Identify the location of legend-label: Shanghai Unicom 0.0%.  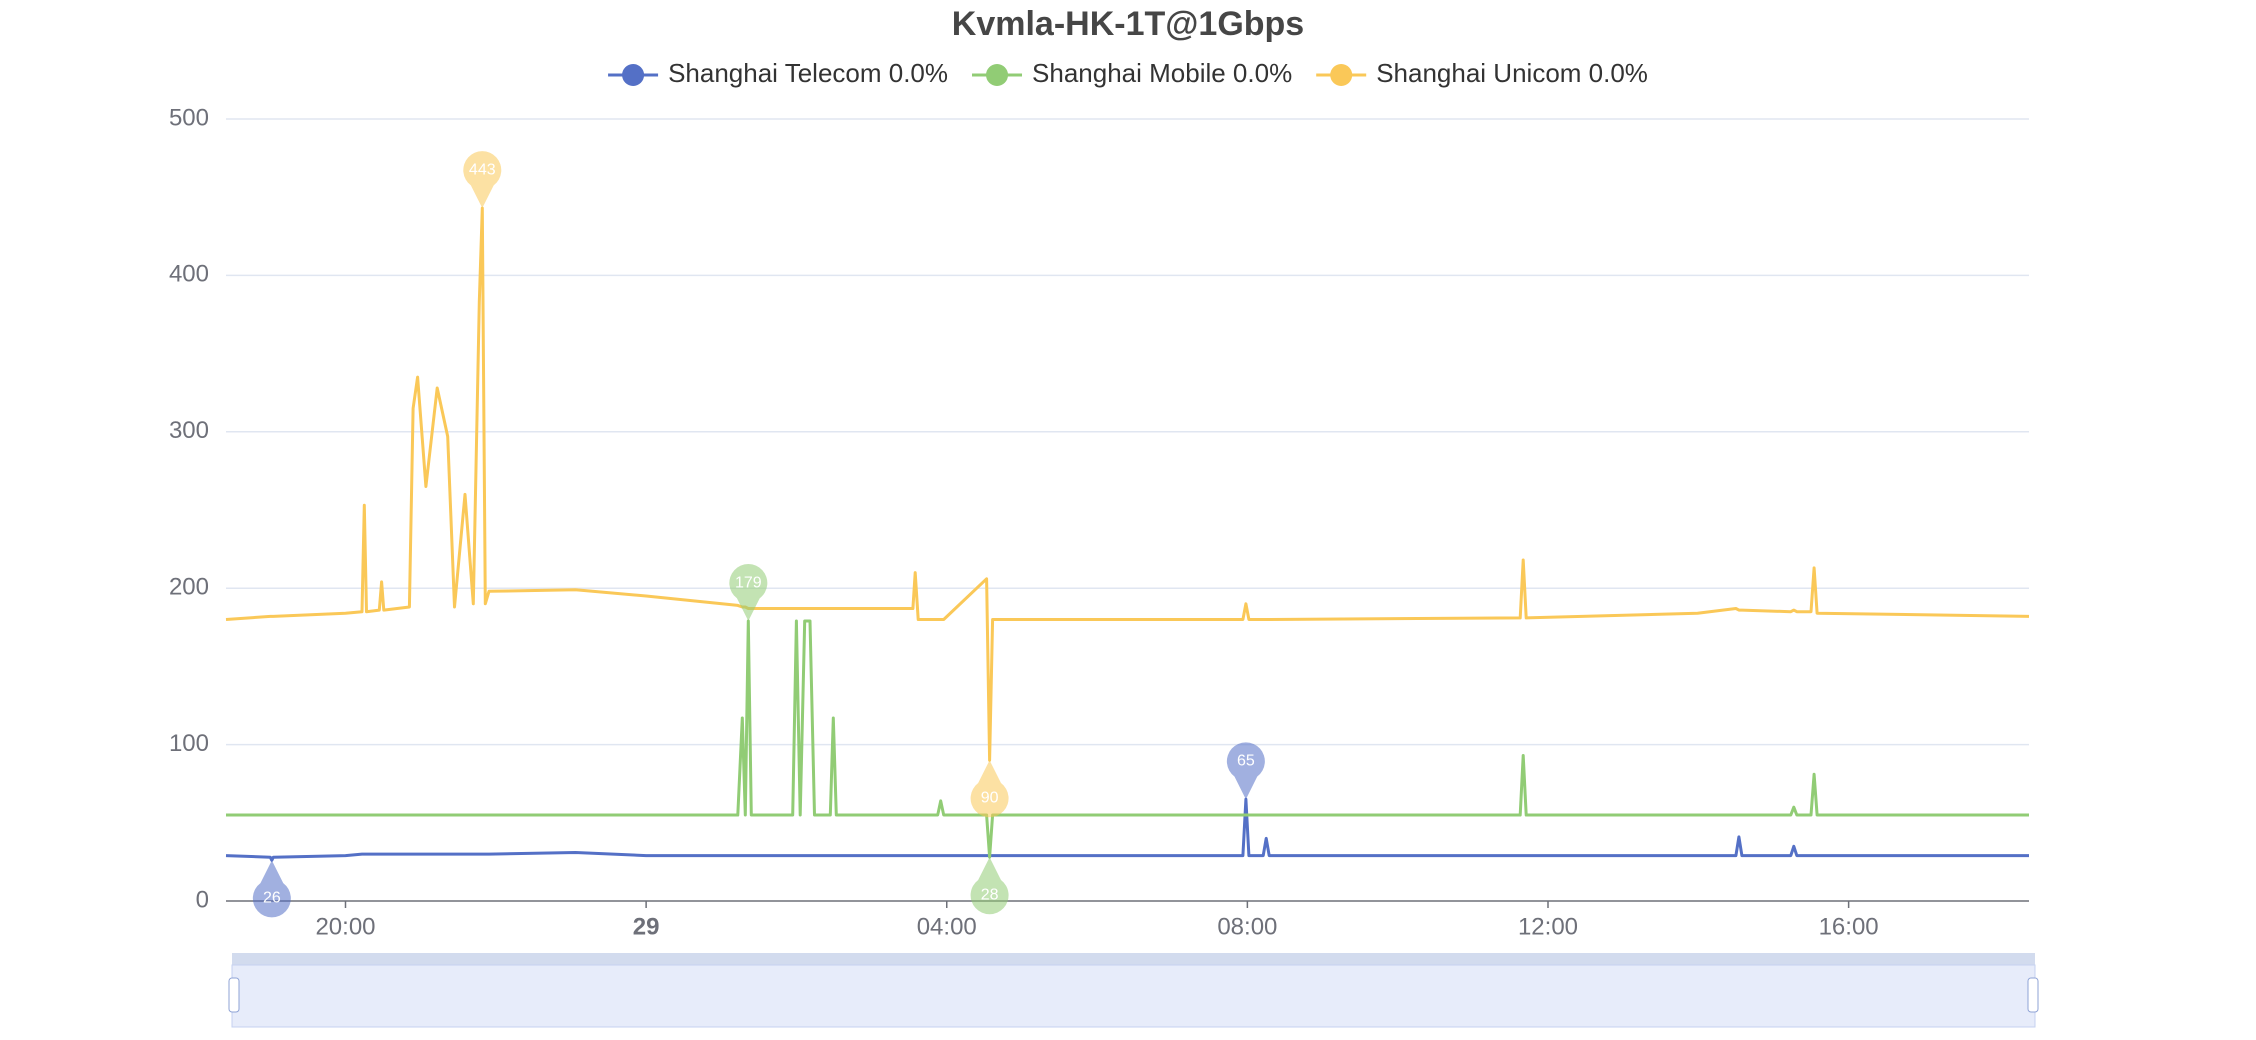
(1512, 73).